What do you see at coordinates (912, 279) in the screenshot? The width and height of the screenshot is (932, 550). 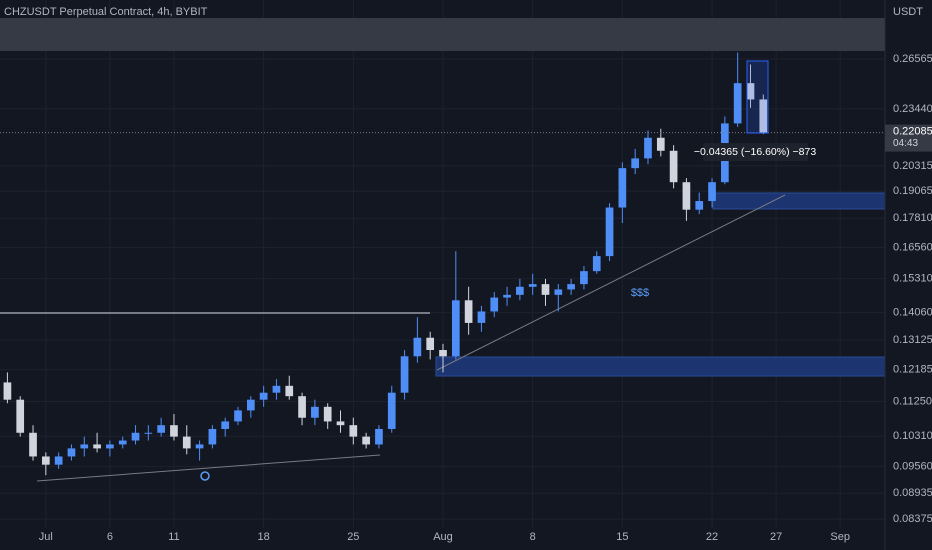 I see `y-tick-label: 0.15310` at bounding box center [912, 279].